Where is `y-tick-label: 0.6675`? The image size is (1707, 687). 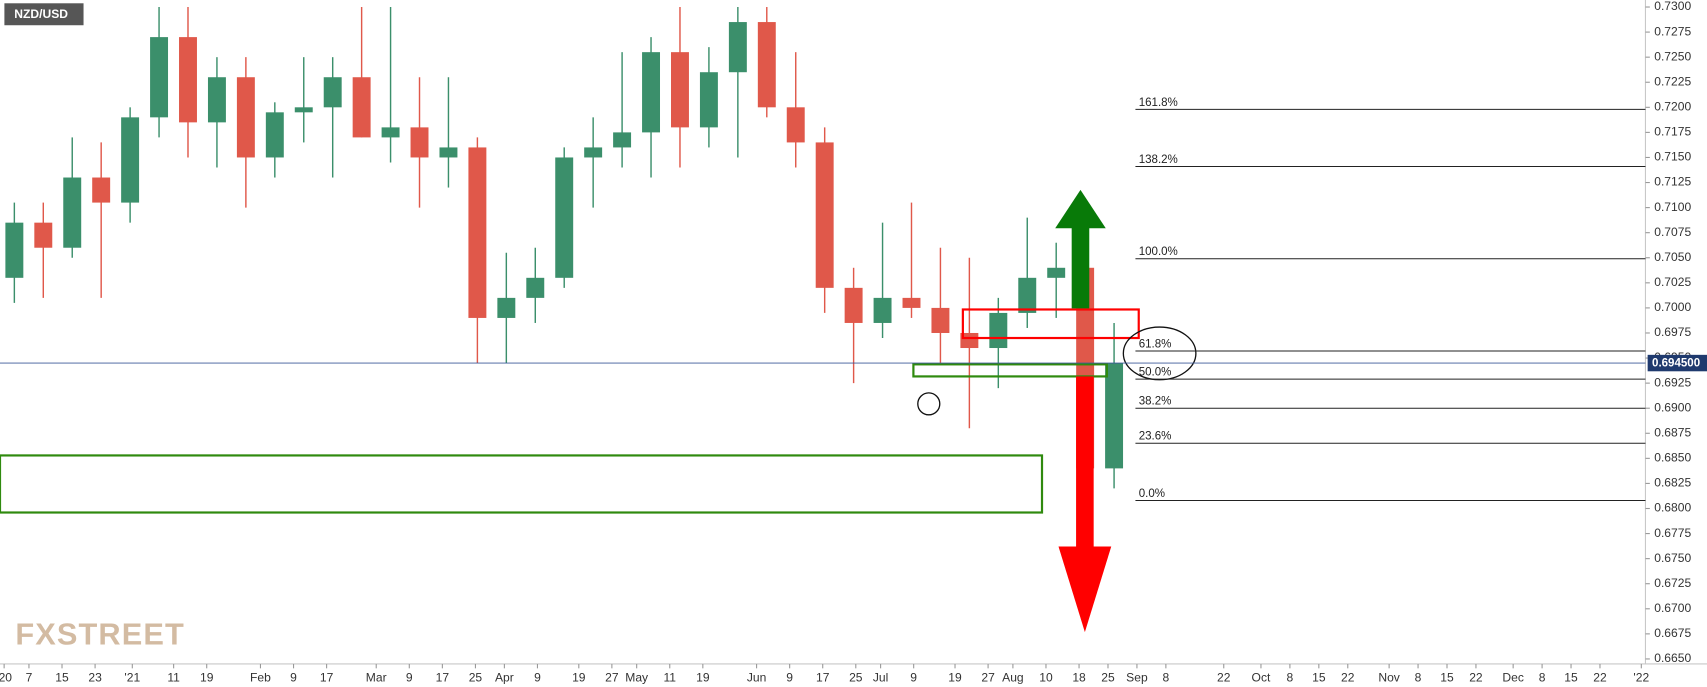 y-tick-label: 0.6675 is located at coordinates (1672, 633).